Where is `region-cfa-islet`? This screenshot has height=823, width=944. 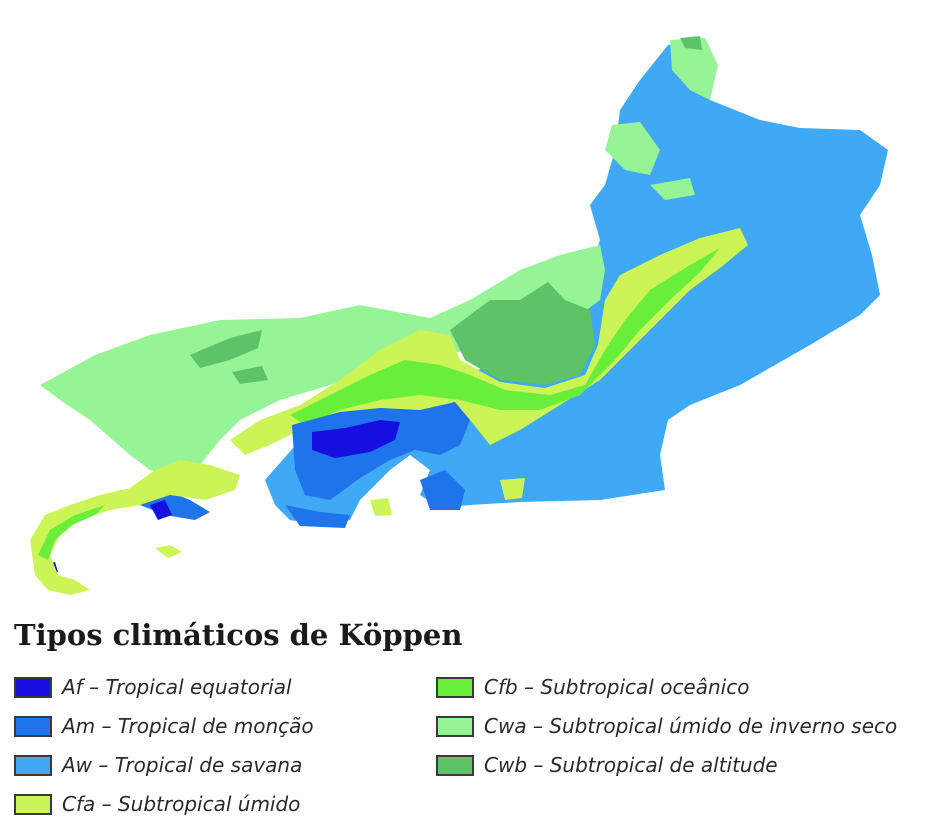 region-cfa-islet is located at coordinates (381, 507).